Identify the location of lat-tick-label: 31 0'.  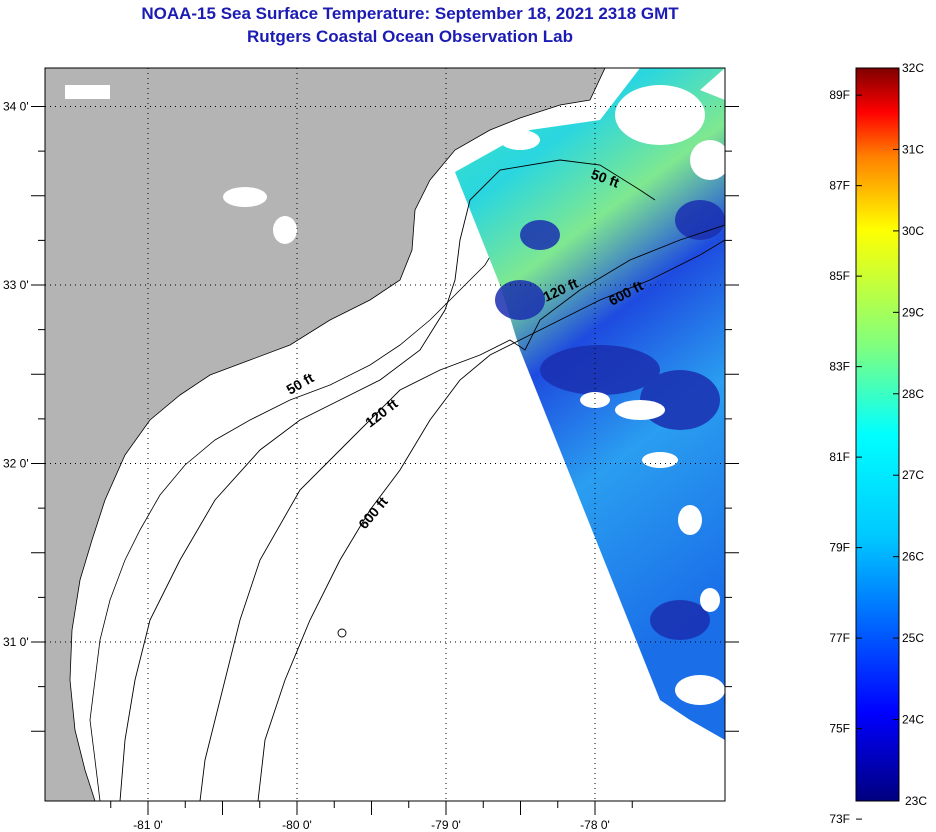
(16, 642).